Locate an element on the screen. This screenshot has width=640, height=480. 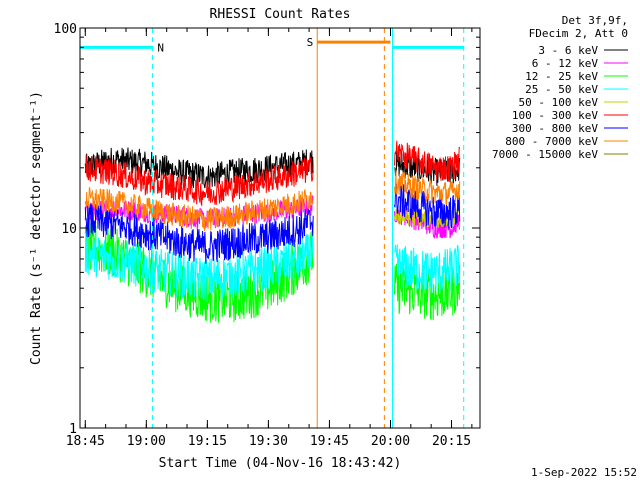
x-tick-label: 20:15 is located at coordinates (451, 441).